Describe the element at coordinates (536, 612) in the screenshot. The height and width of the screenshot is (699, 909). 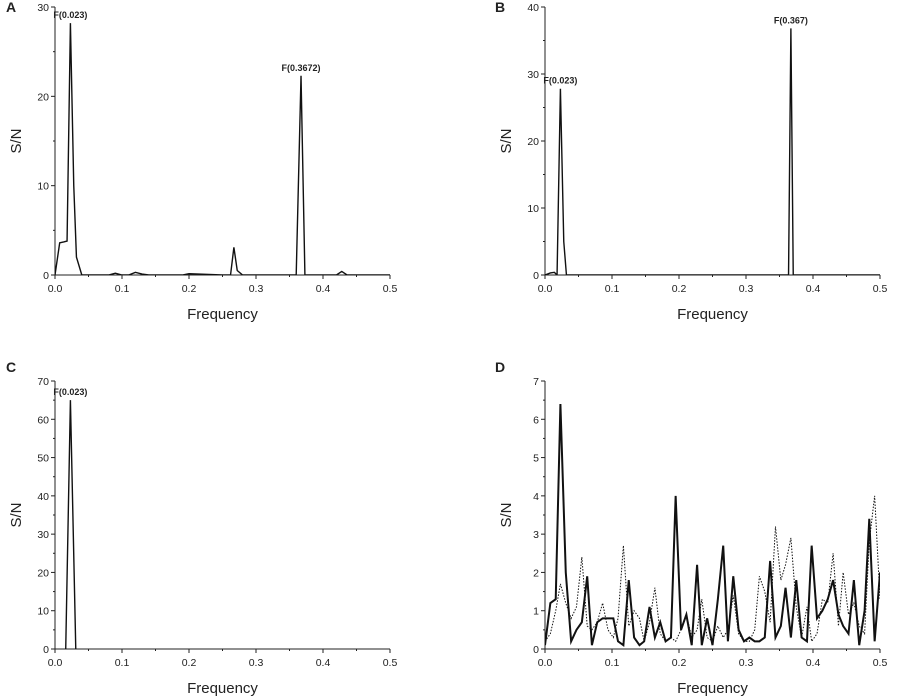
I see `y-tick-label: 1` at that location.